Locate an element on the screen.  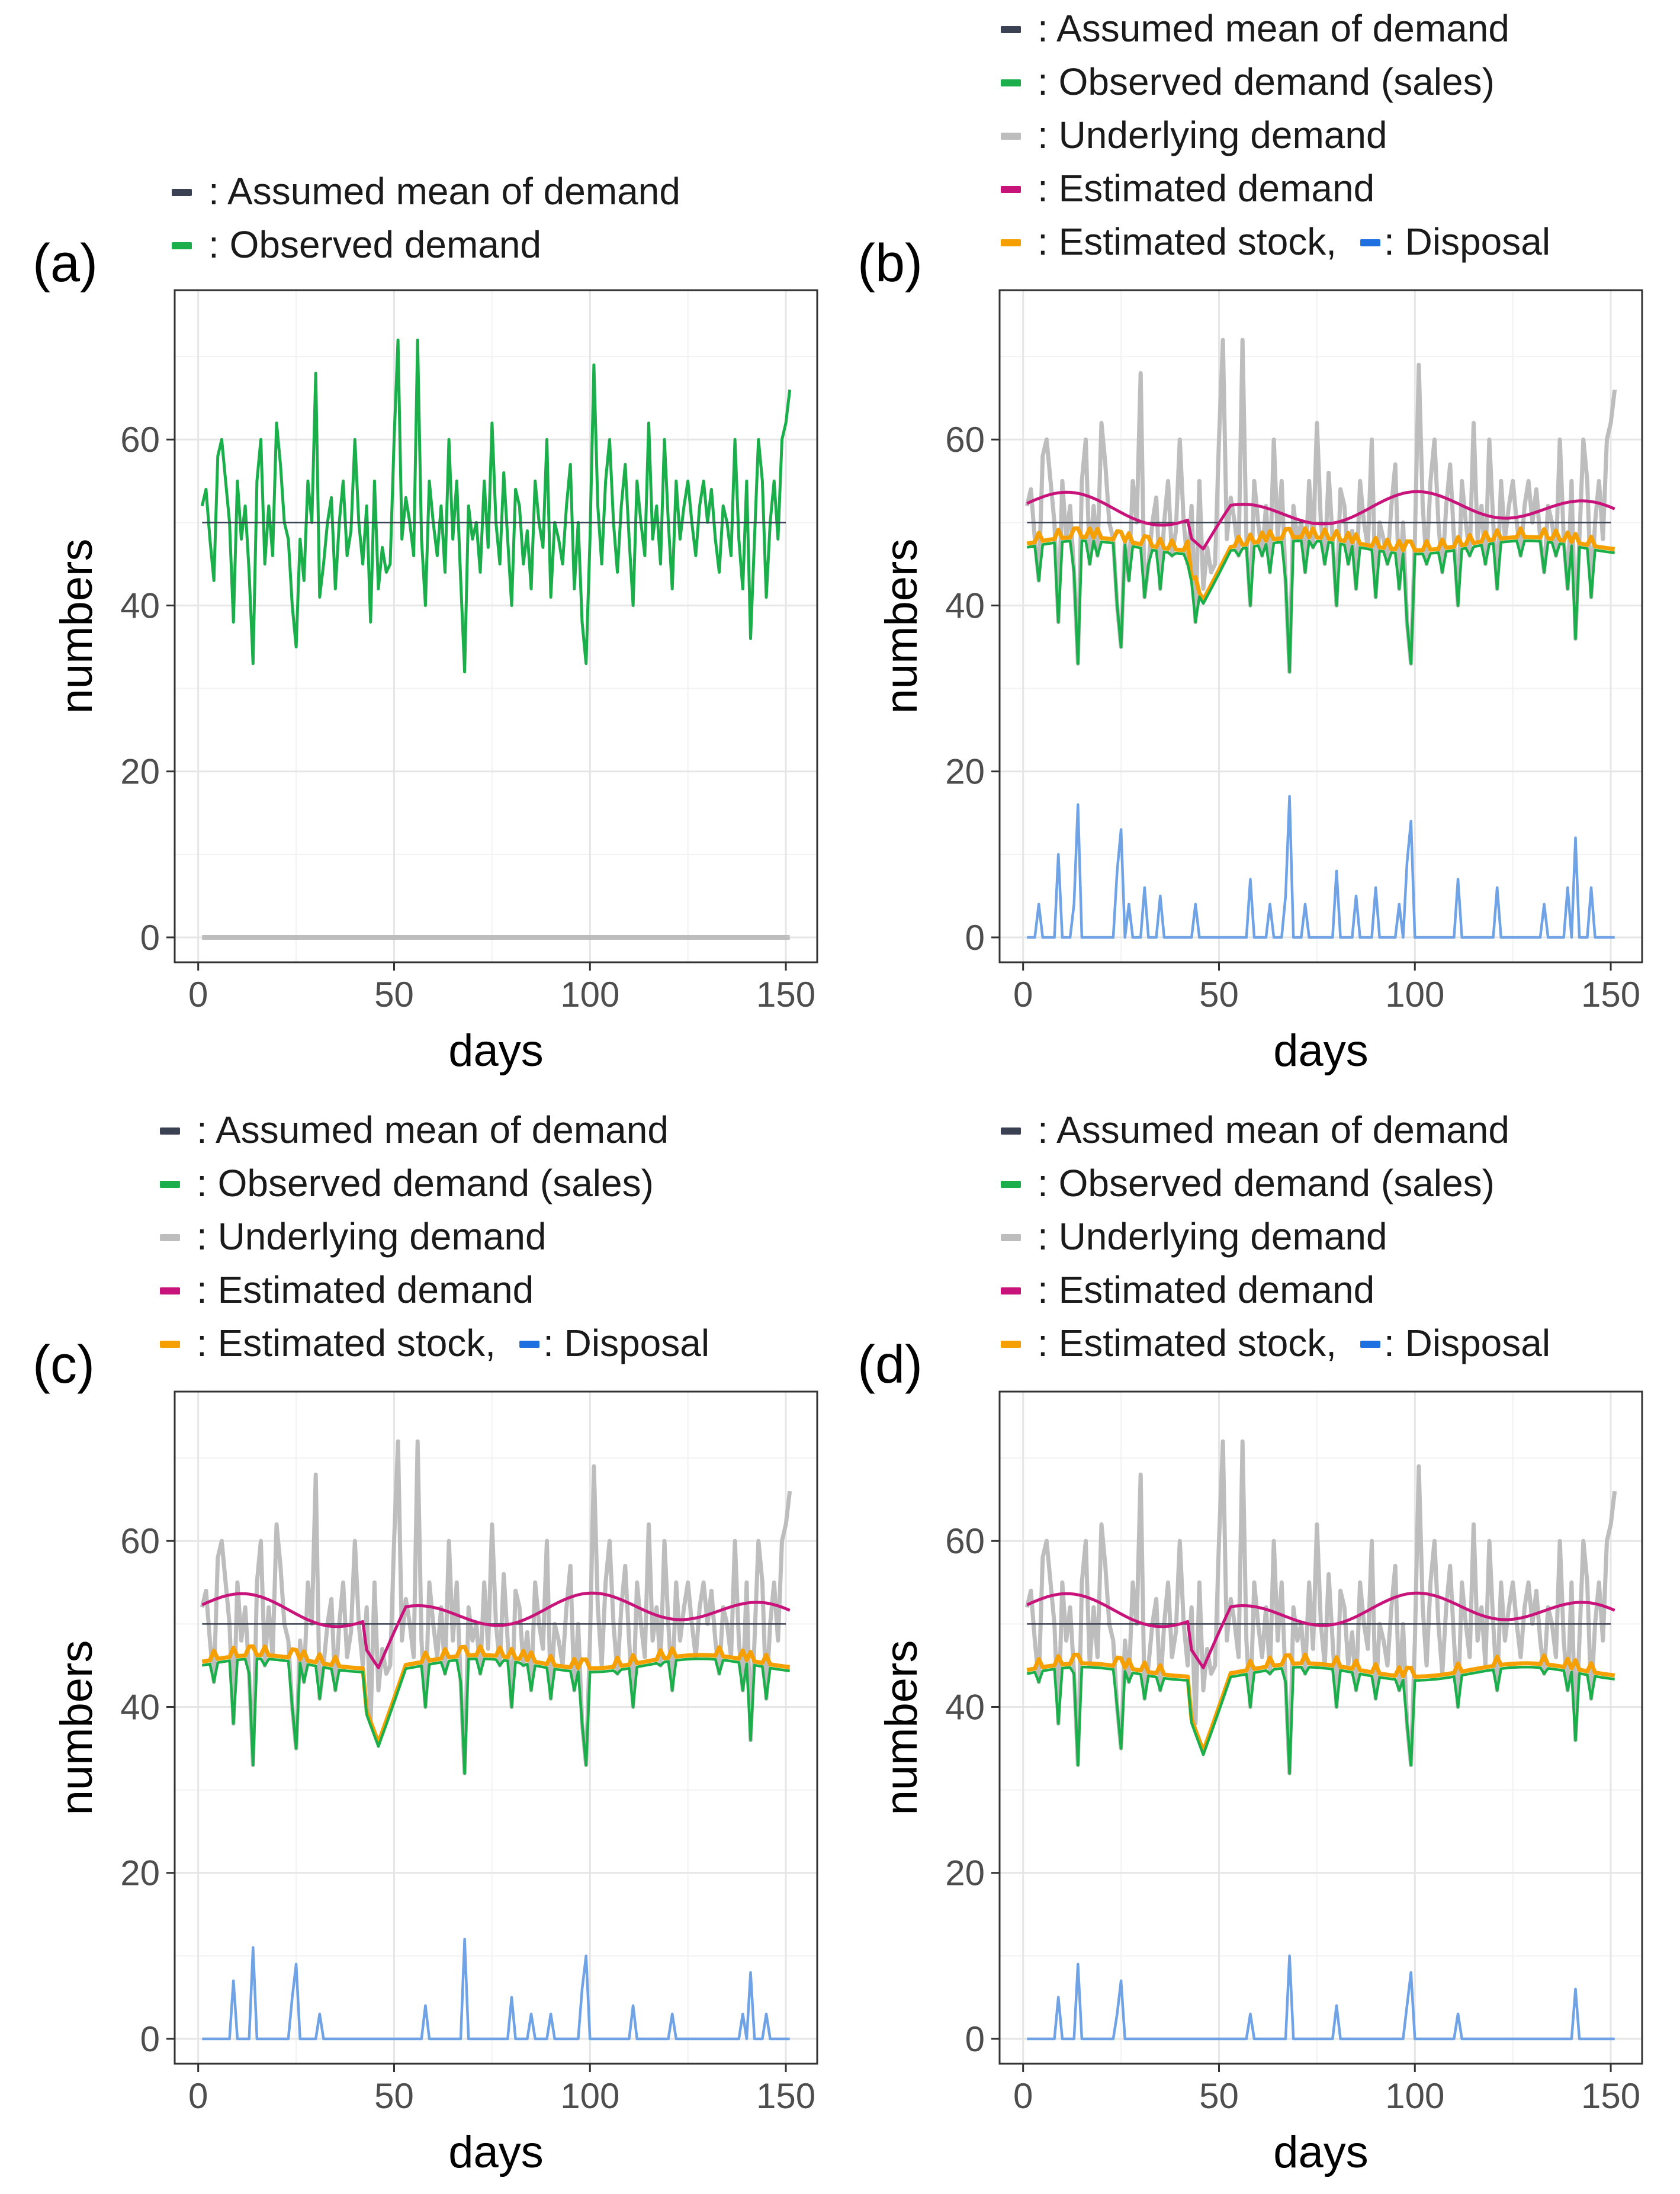
legend-label-estimated_demand: : Estimated demand is located at coordinates (1205, 1289).